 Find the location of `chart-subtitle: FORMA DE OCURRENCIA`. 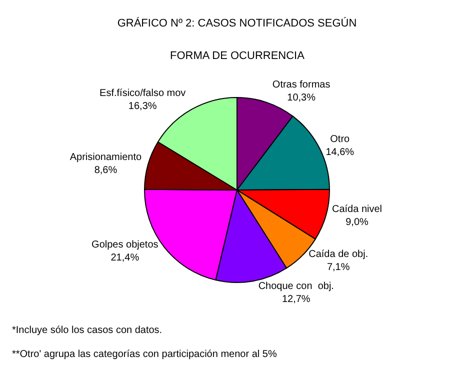

chart-subtitle: FORMA DE OCURRENCIA is located at coordinates (238, 56).